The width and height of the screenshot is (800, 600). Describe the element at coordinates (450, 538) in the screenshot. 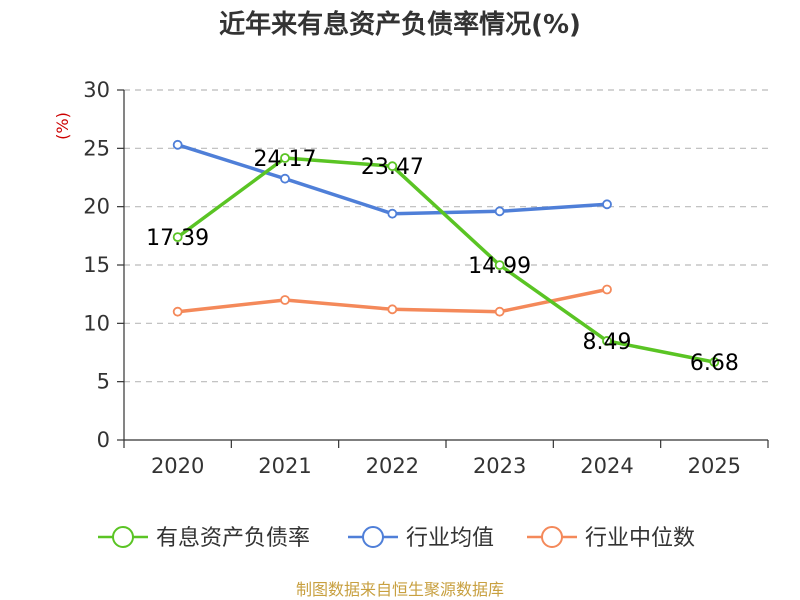

I see `legend-label: 行业均值` at that location.